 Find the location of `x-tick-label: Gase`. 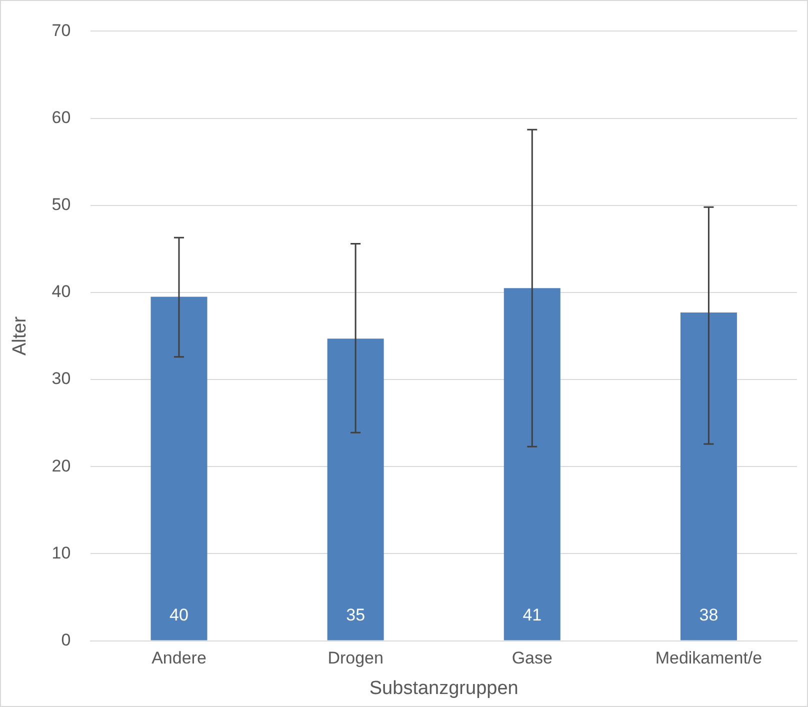

x-tick-label: Gase is located at coordinates (532, 658).